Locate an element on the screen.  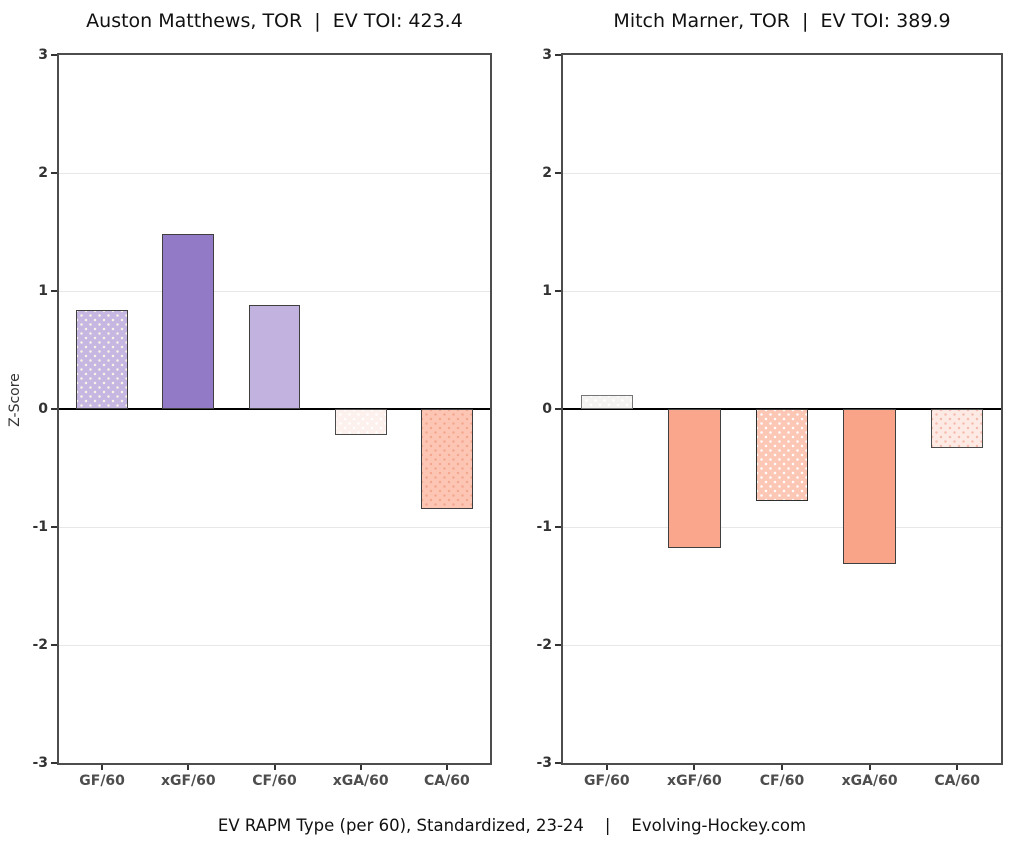
panel-title-matthews: Auston Matthews, TOR | EV TOI: 423.4 is located at coordinates (274, 21).